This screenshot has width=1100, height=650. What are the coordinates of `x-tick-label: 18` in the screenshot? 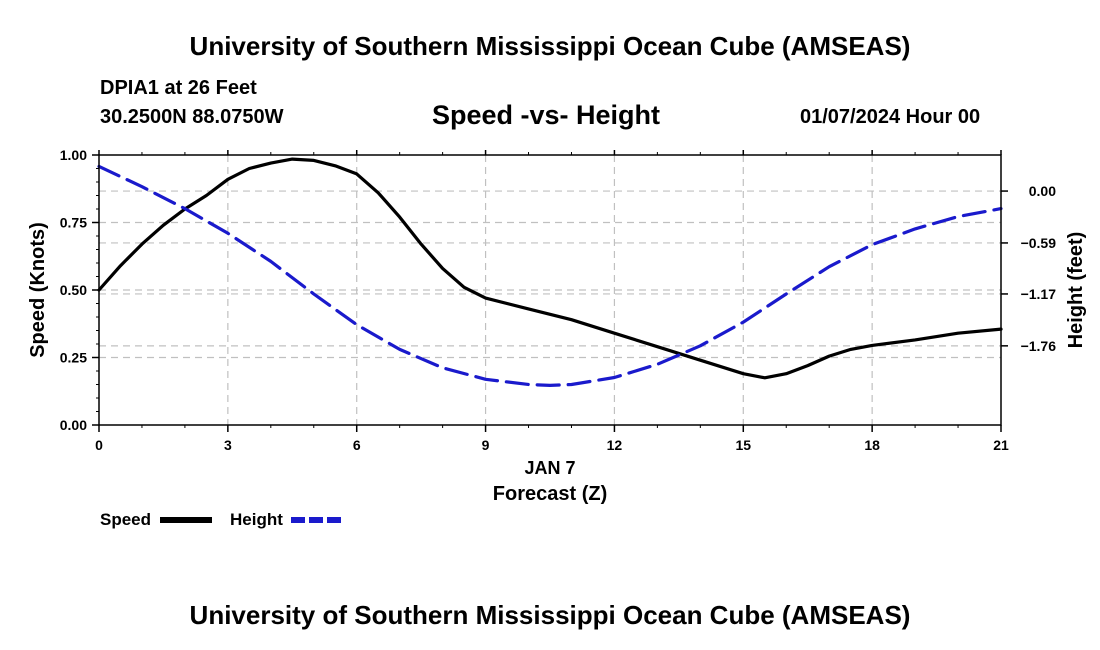 It's located at (872, 445).